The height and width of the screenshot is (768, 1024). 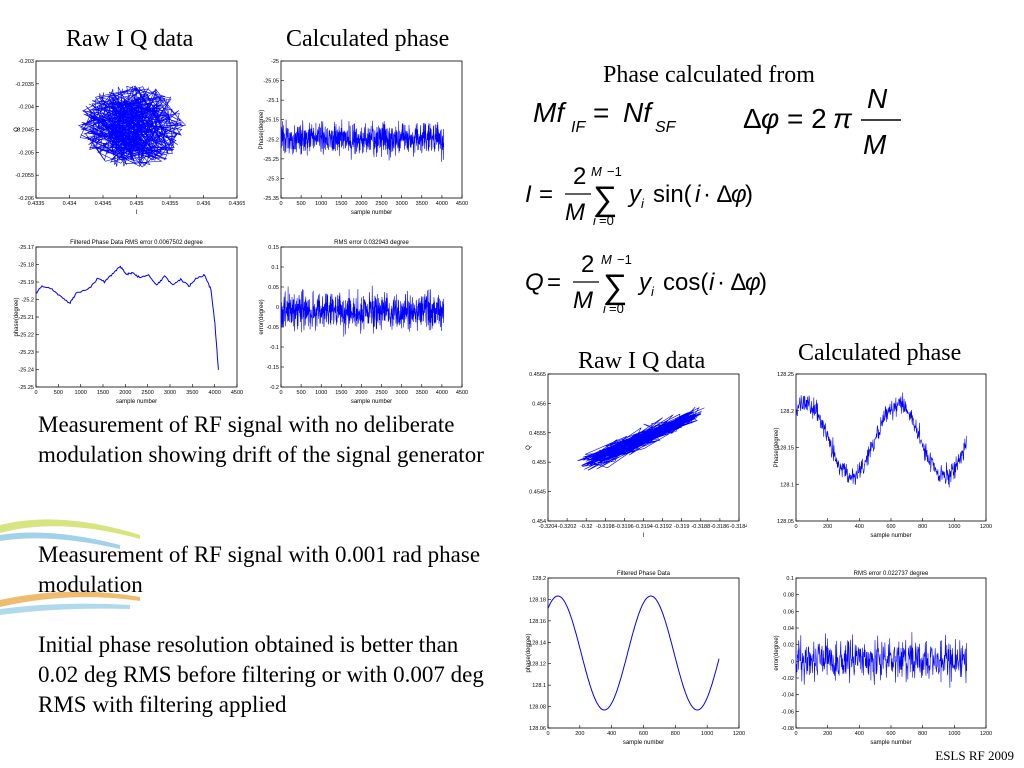 What do you see at coordinates (103, 204) in the screenshot?
I see `x-tick-label: 0.4345` at bounding box center [103, 204].